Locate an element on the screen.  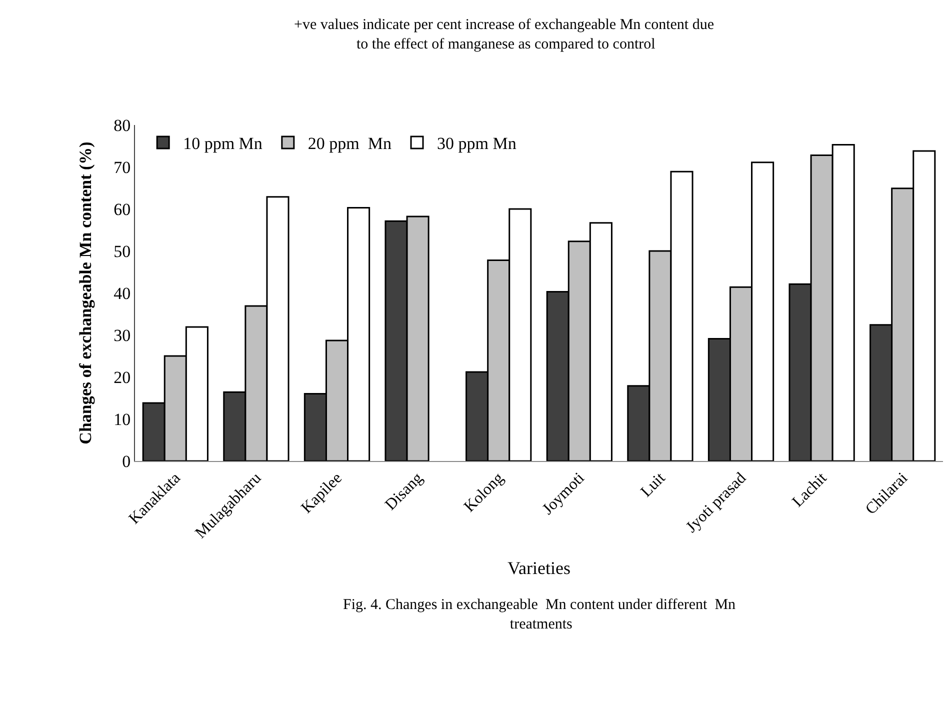
chart-title: +ve values indicate per cent increase of exchangeable Mn content due to the effect of manganese as compared to control is located at coordinates (504, 34).